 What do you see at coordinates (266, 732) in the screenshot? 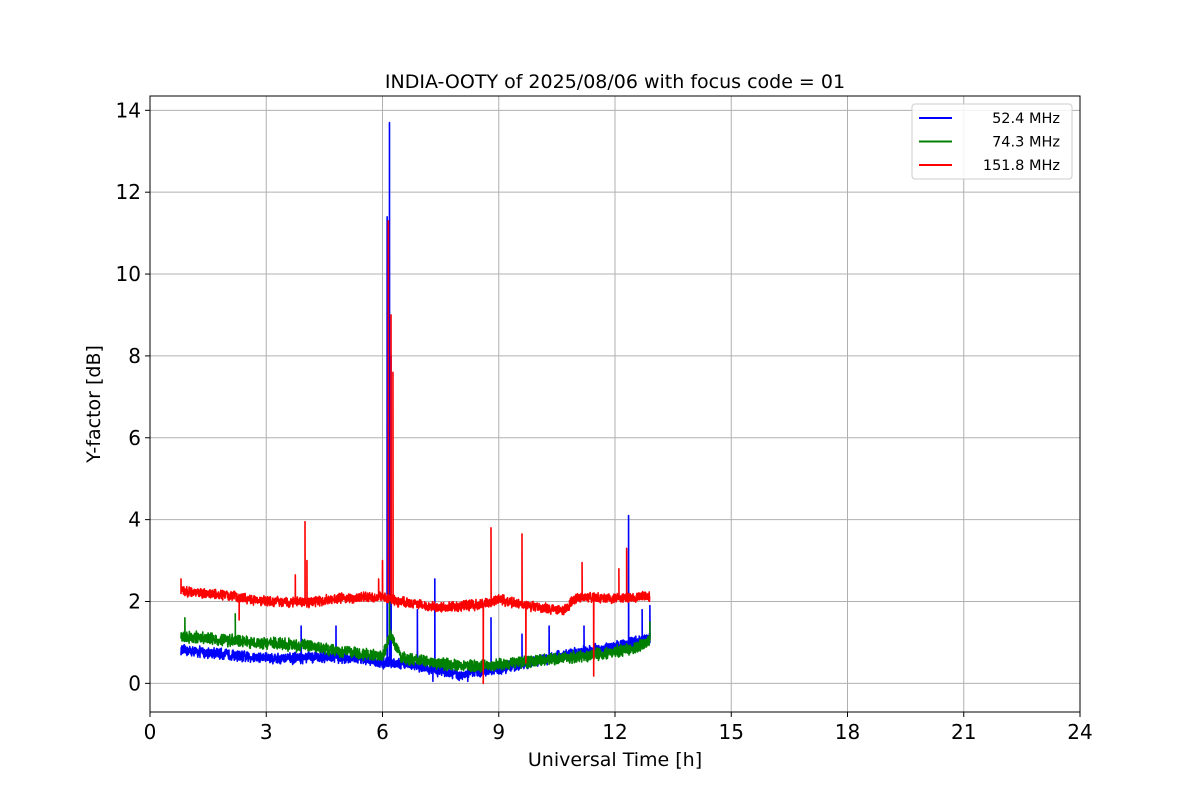
I see `x-tick-label: 3` at bounding box center [266, 732].